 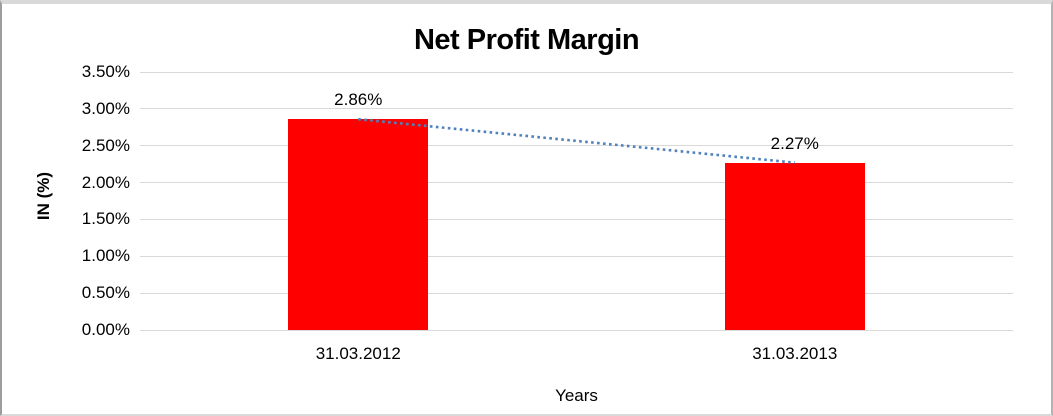 I want to click on y-axis-tick-label: 3.00%, so click(x=105, y=108).